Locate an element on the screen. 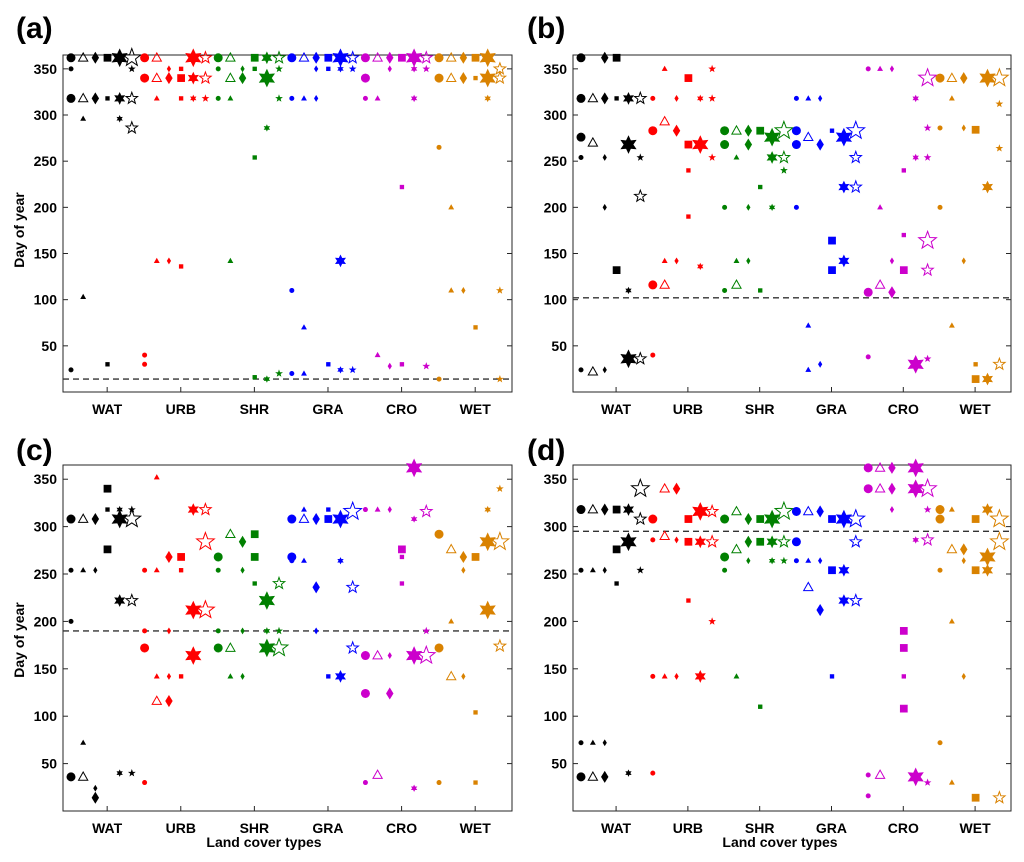  x-axis-label: Land cover types is located at coordinates (263, 842).